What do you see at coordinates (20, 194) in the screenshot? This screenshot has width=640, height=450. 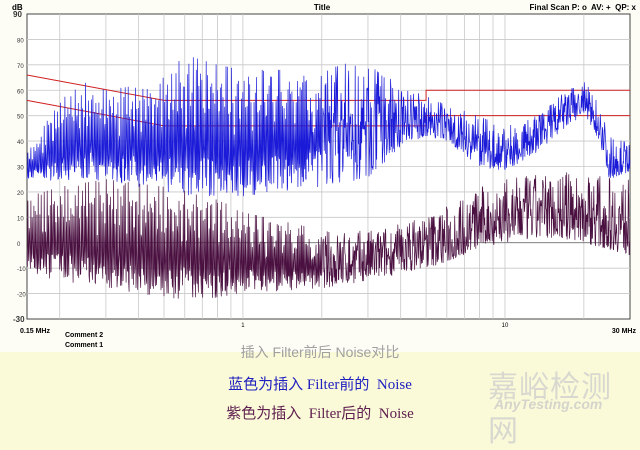 I see `y-tick-label: 20` at bounding box center [20, 194].